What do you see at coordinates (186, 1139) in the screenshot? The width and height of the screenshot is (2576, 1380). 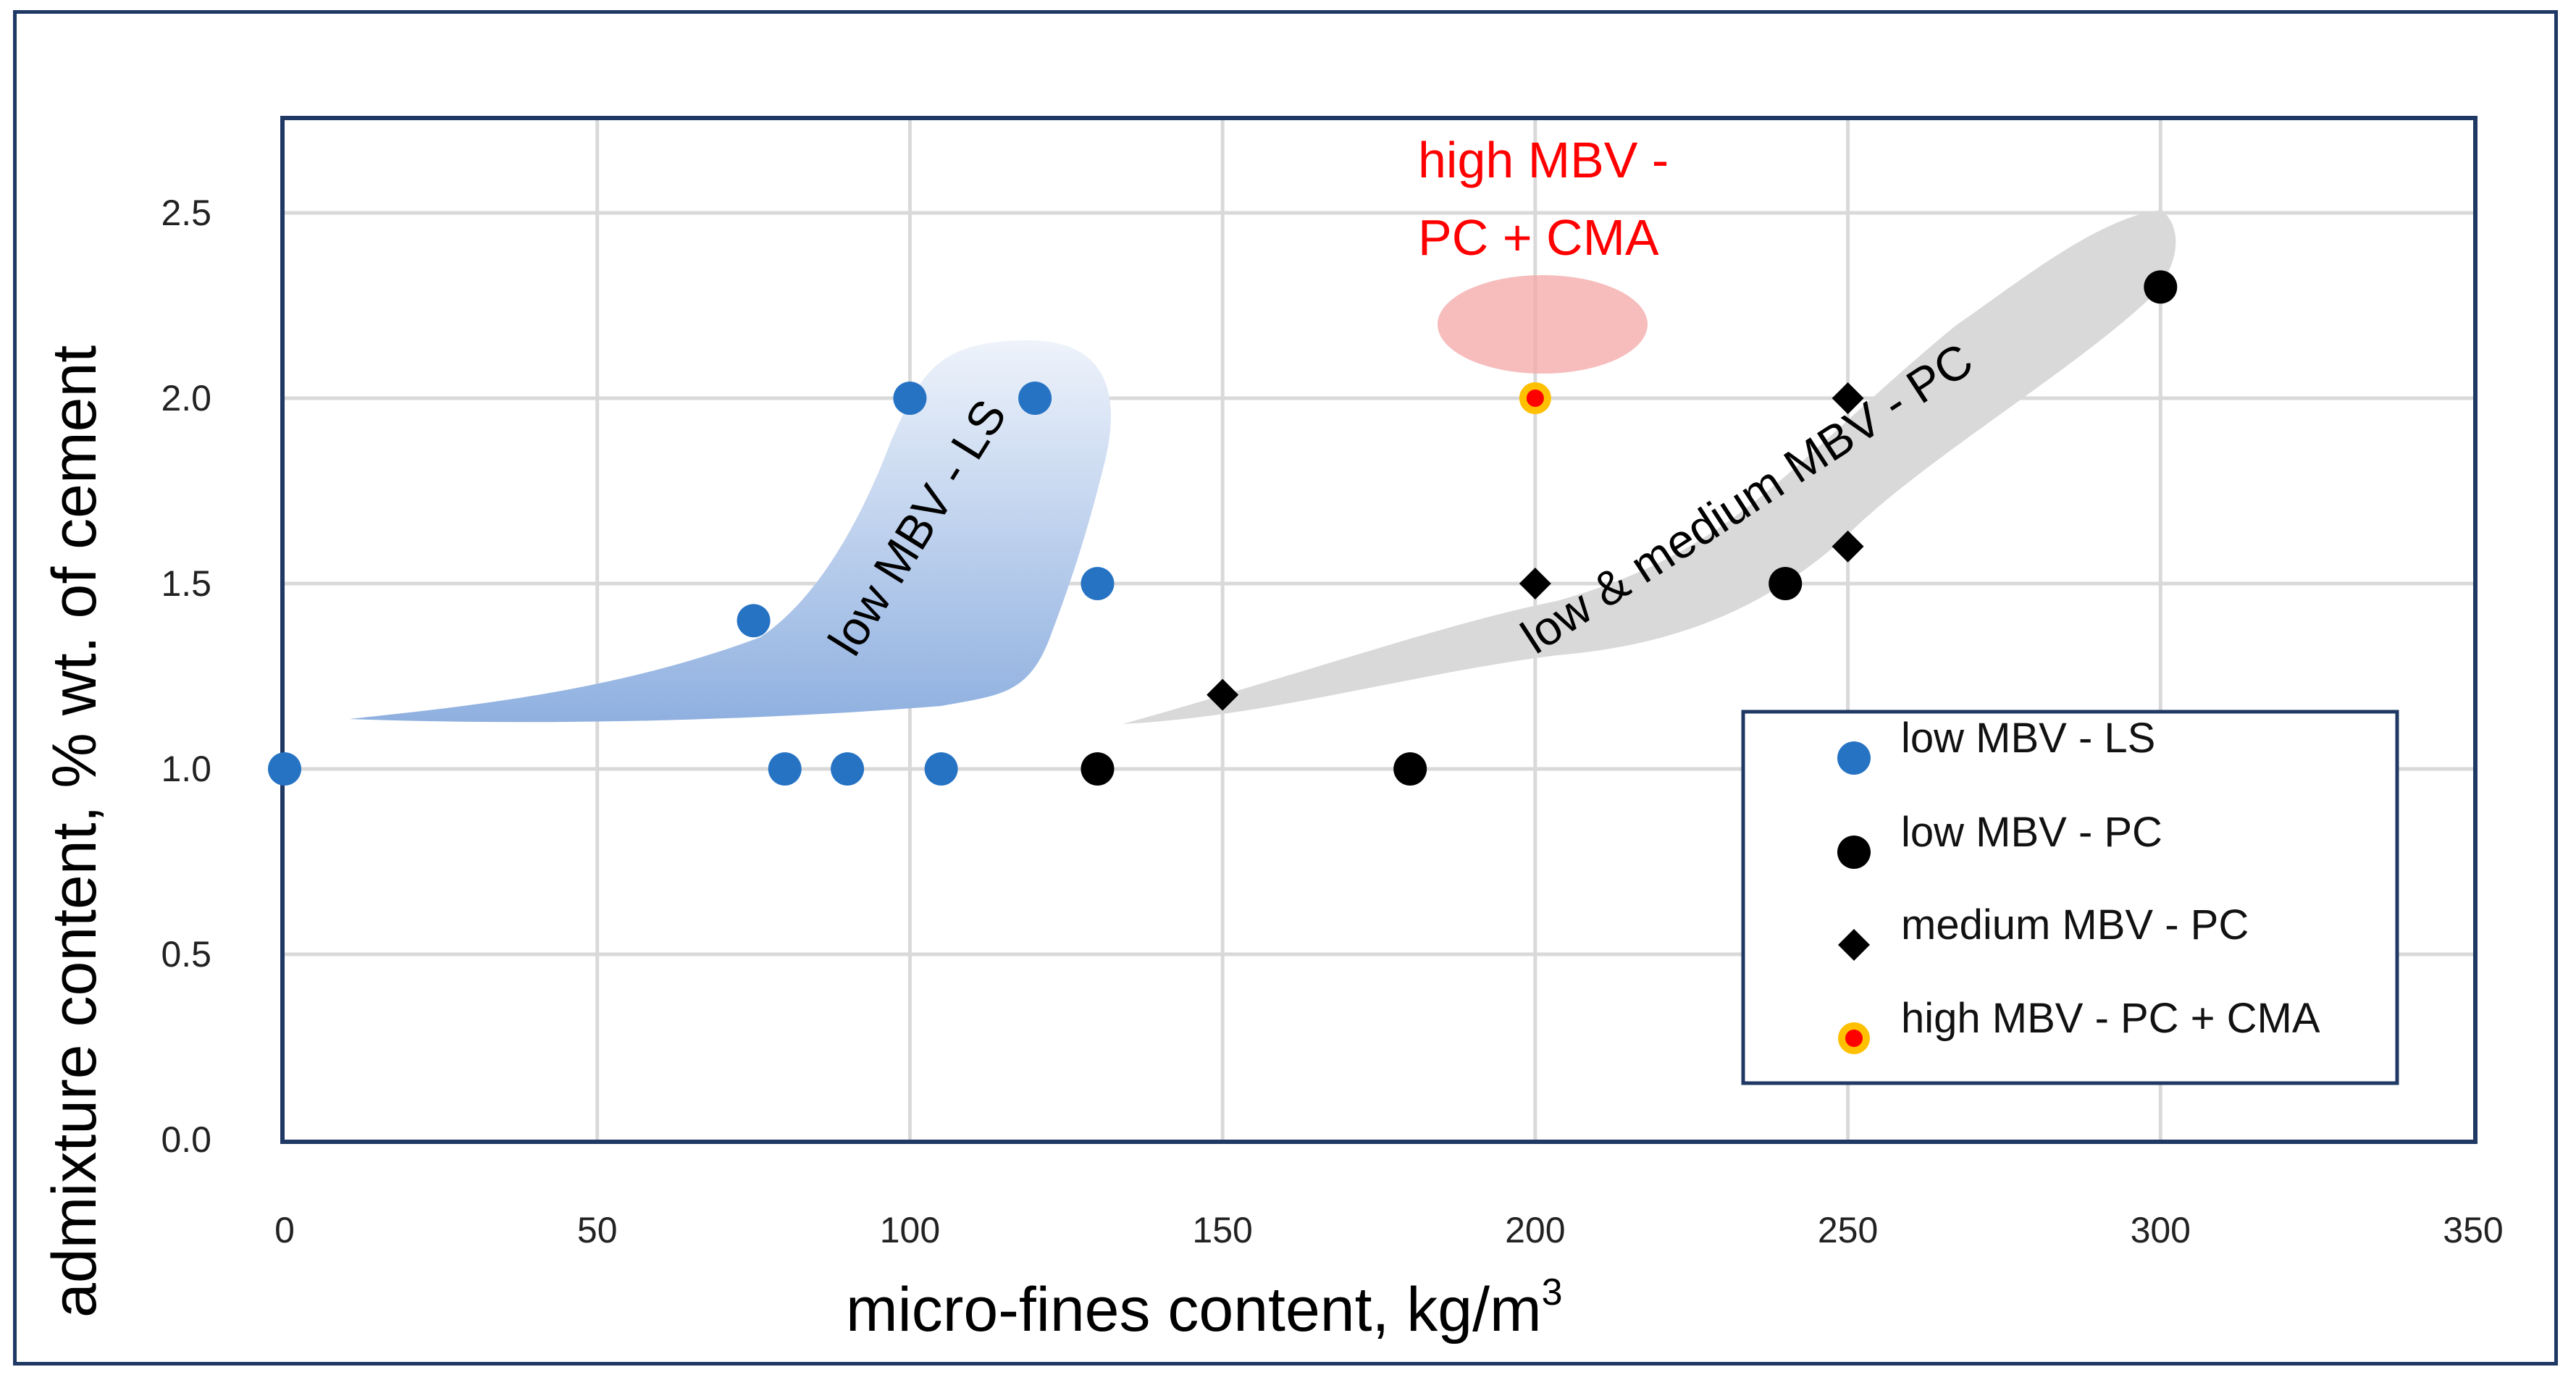 I see `y-tick-label: 0.0` at bounding box center [186, 1139].